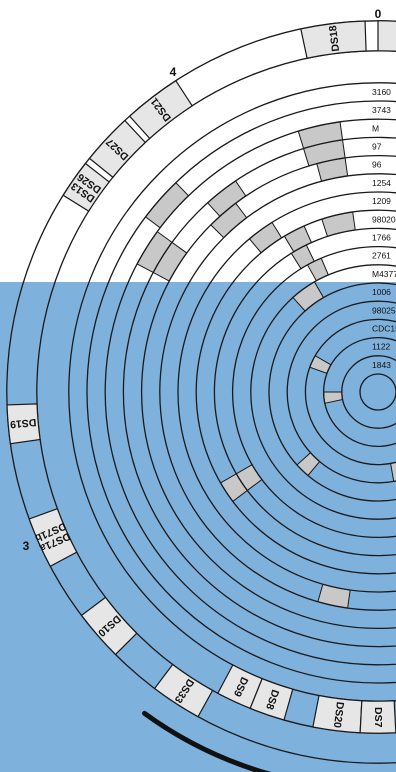  I want to click on strain-label: 1122, so click(381, 347).